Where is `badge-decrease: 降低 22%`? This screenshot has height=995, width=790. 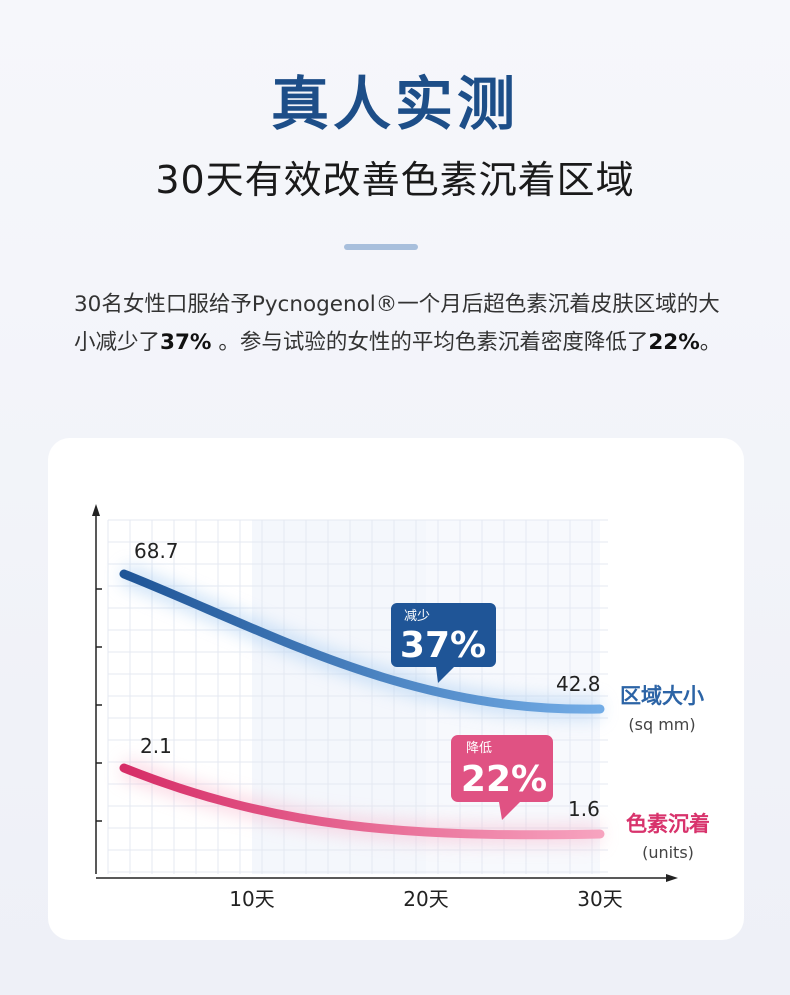
badge-decrease: 降低 22% is located at coordinates (502, 777).